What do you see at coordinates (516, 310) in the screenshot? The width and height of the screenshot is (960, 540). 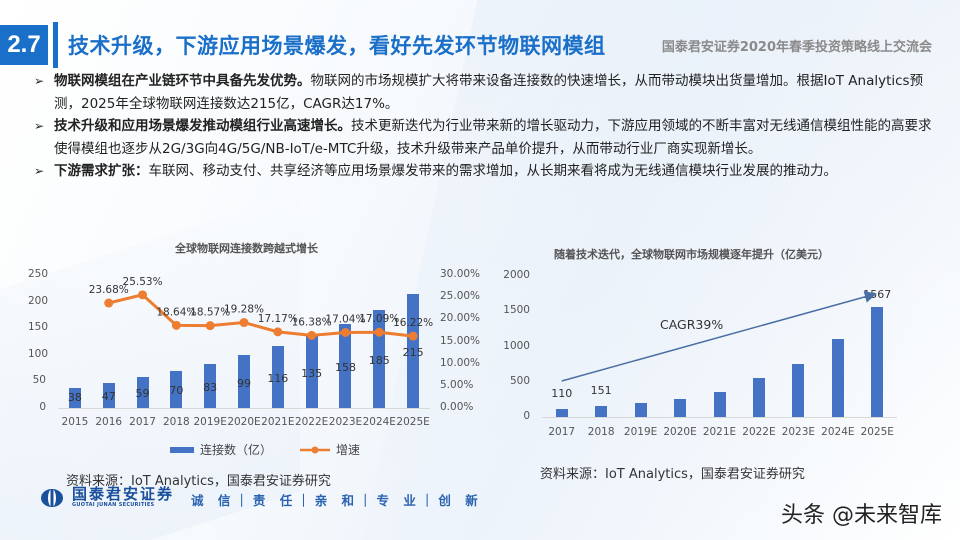 I see `y-tick-label: 1500` at bounding box center [516, 310].